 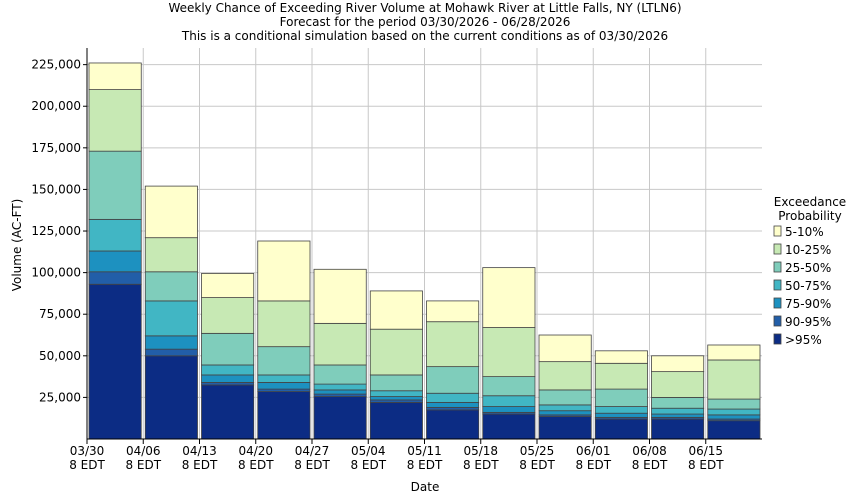 I want to click on x-tick-time-0: 8 EDT, so click(x=87, y=465).